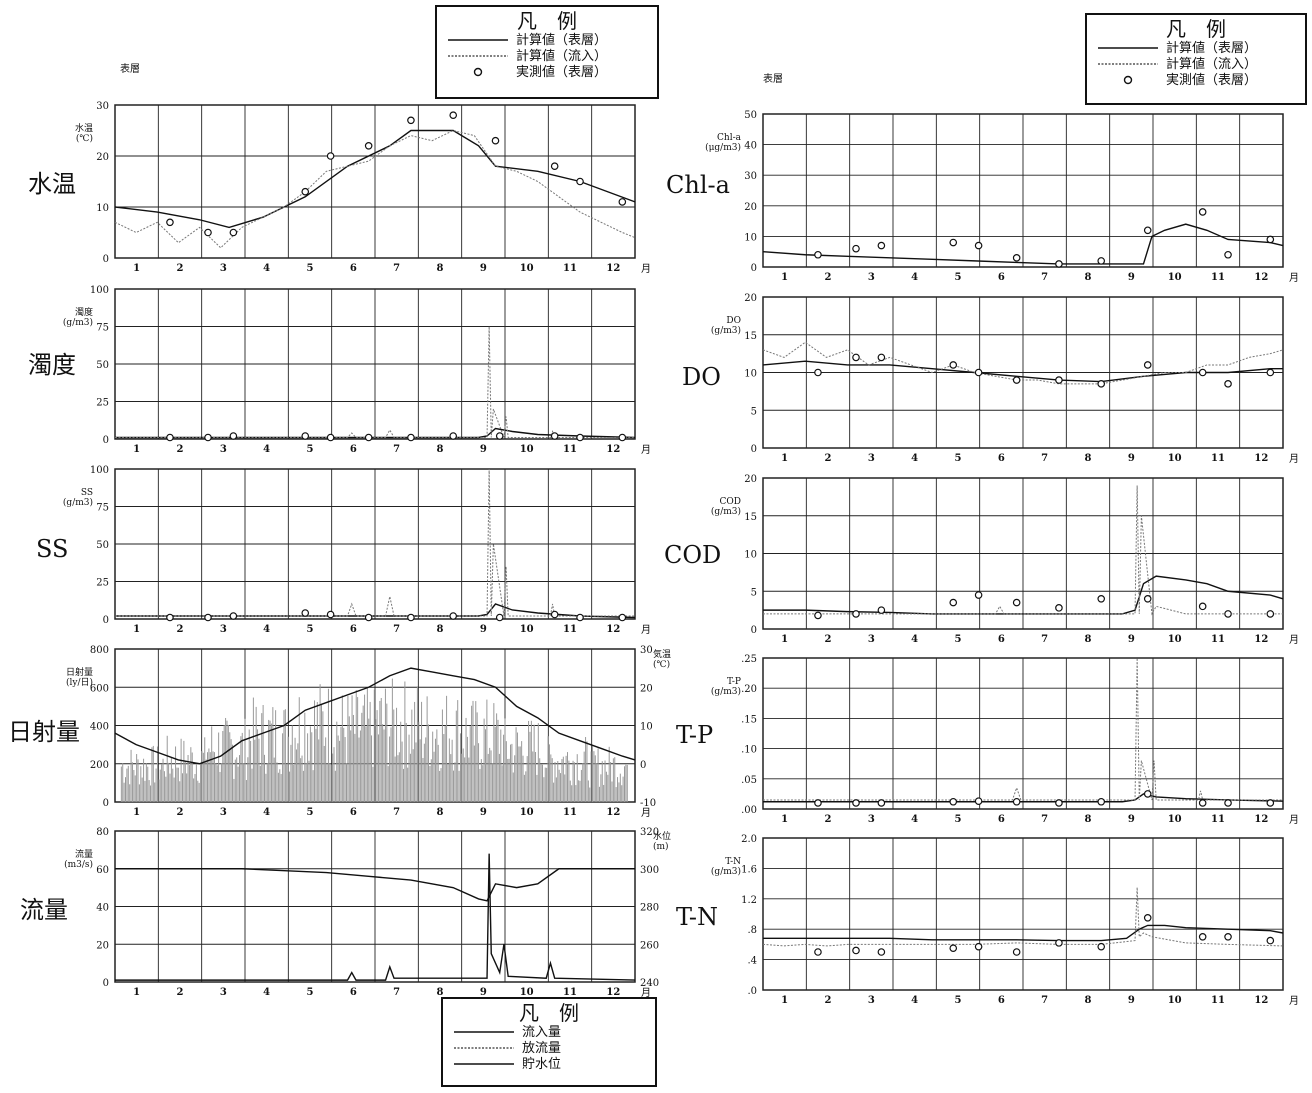 The image size is (1312, 1093). Describe the element at coordinates (99, 470) in the screenshot. I see `y-tick-label: 100` at that location.